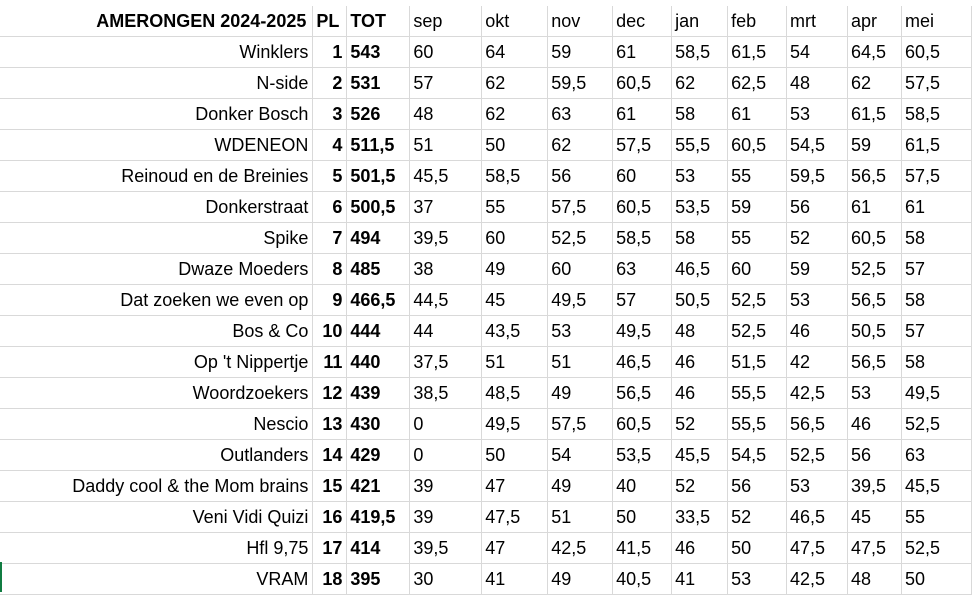  Describe the element at coordinates (378, 145) in the screenshot. I see `total-cell: 511,5` at that location.